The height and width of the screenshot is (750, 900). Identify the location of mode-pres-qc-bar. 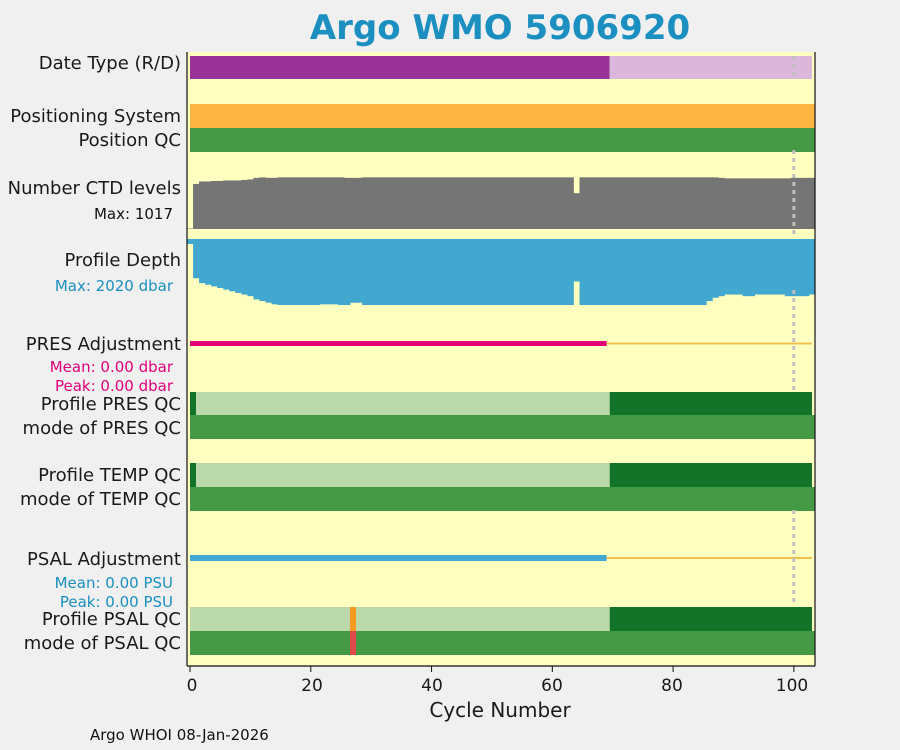
(502, 427).